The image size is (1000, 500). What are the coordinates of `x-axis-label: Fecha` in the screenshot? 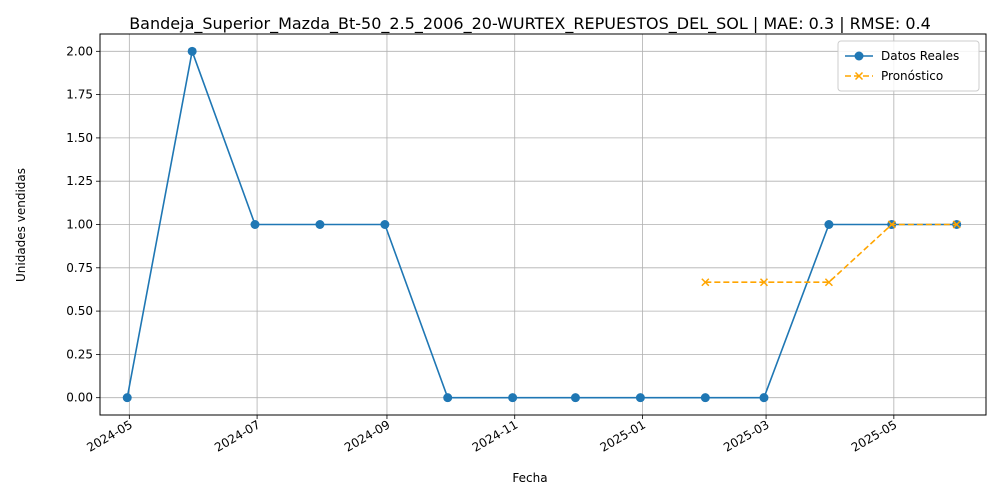 It's located at (529, 478).